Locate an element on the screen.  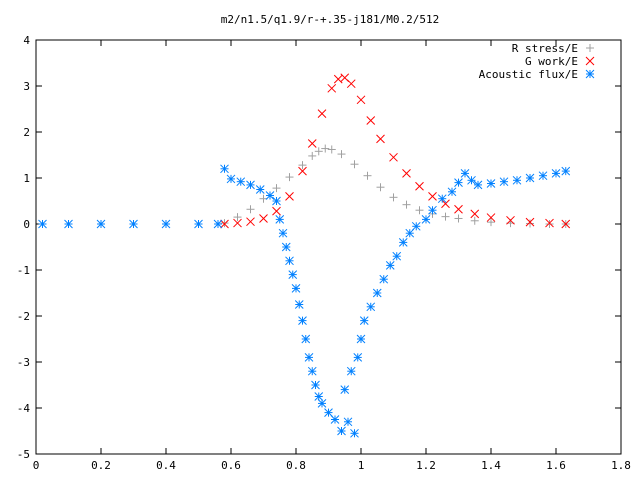
legend-label-r-stress-e: R stress/E is located at coordinates (545, 48).